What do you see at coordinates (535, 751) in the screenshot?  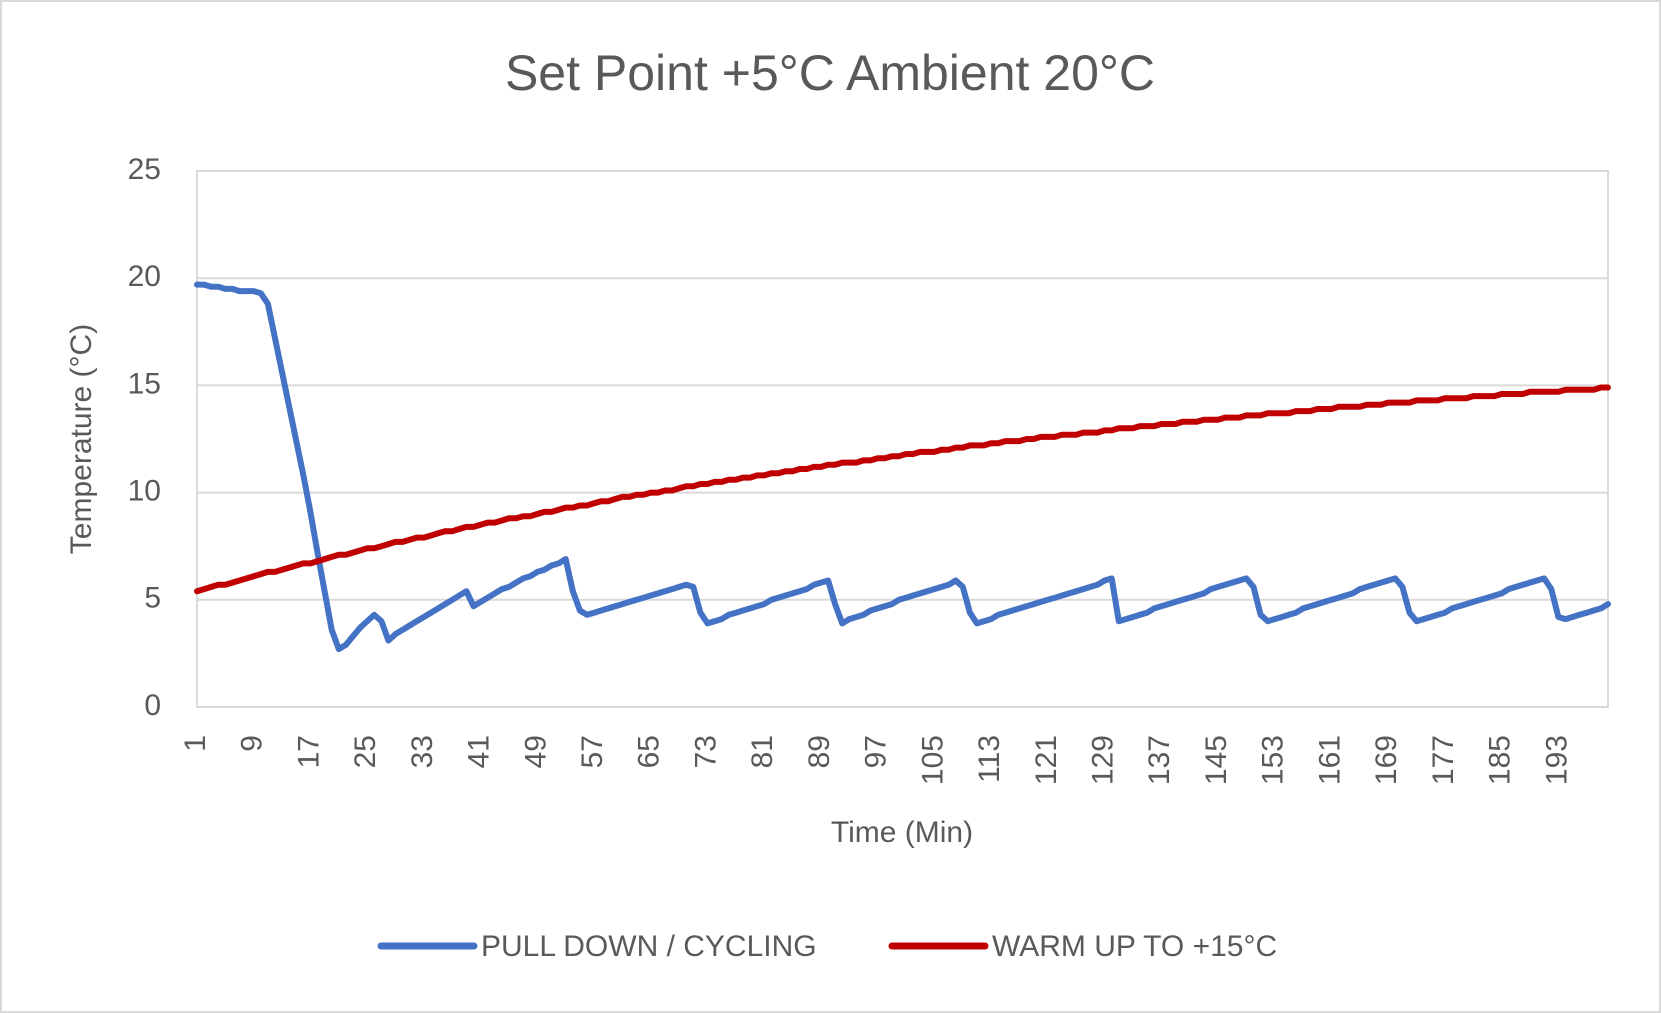 I see `x-tick-label: 49` at bounding box center [535, 751].